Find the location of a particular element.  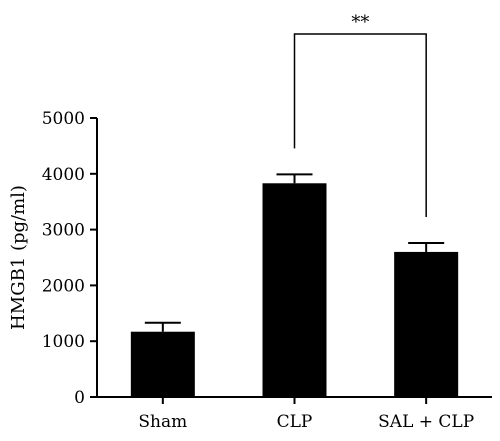

x-tick-label: Sham is located at coordinates (162, 422).